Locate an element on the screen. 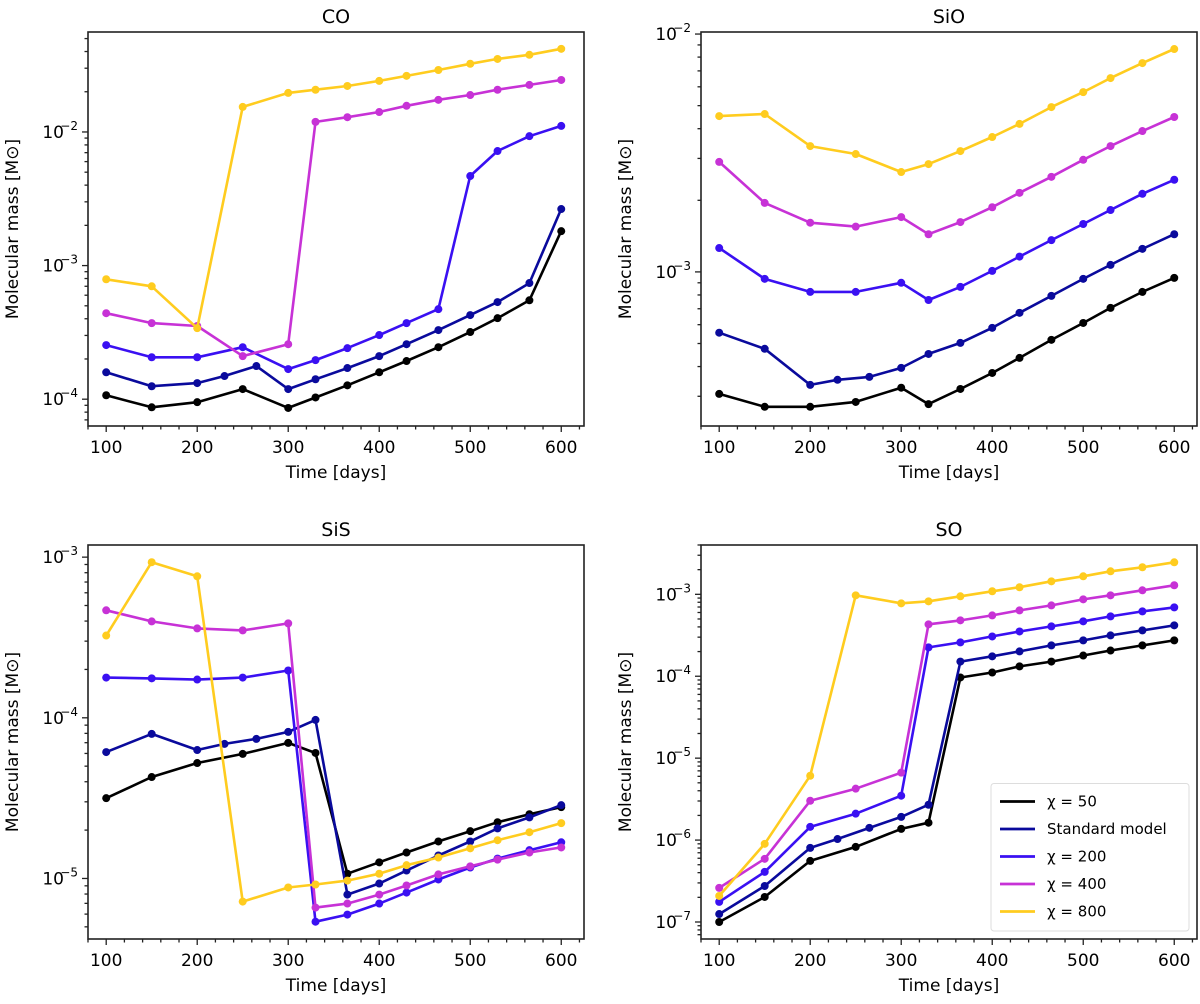 The width and height of the screenshot is (1200, 1004). x-tick-label: 400 is located at coordinates (379, 448).